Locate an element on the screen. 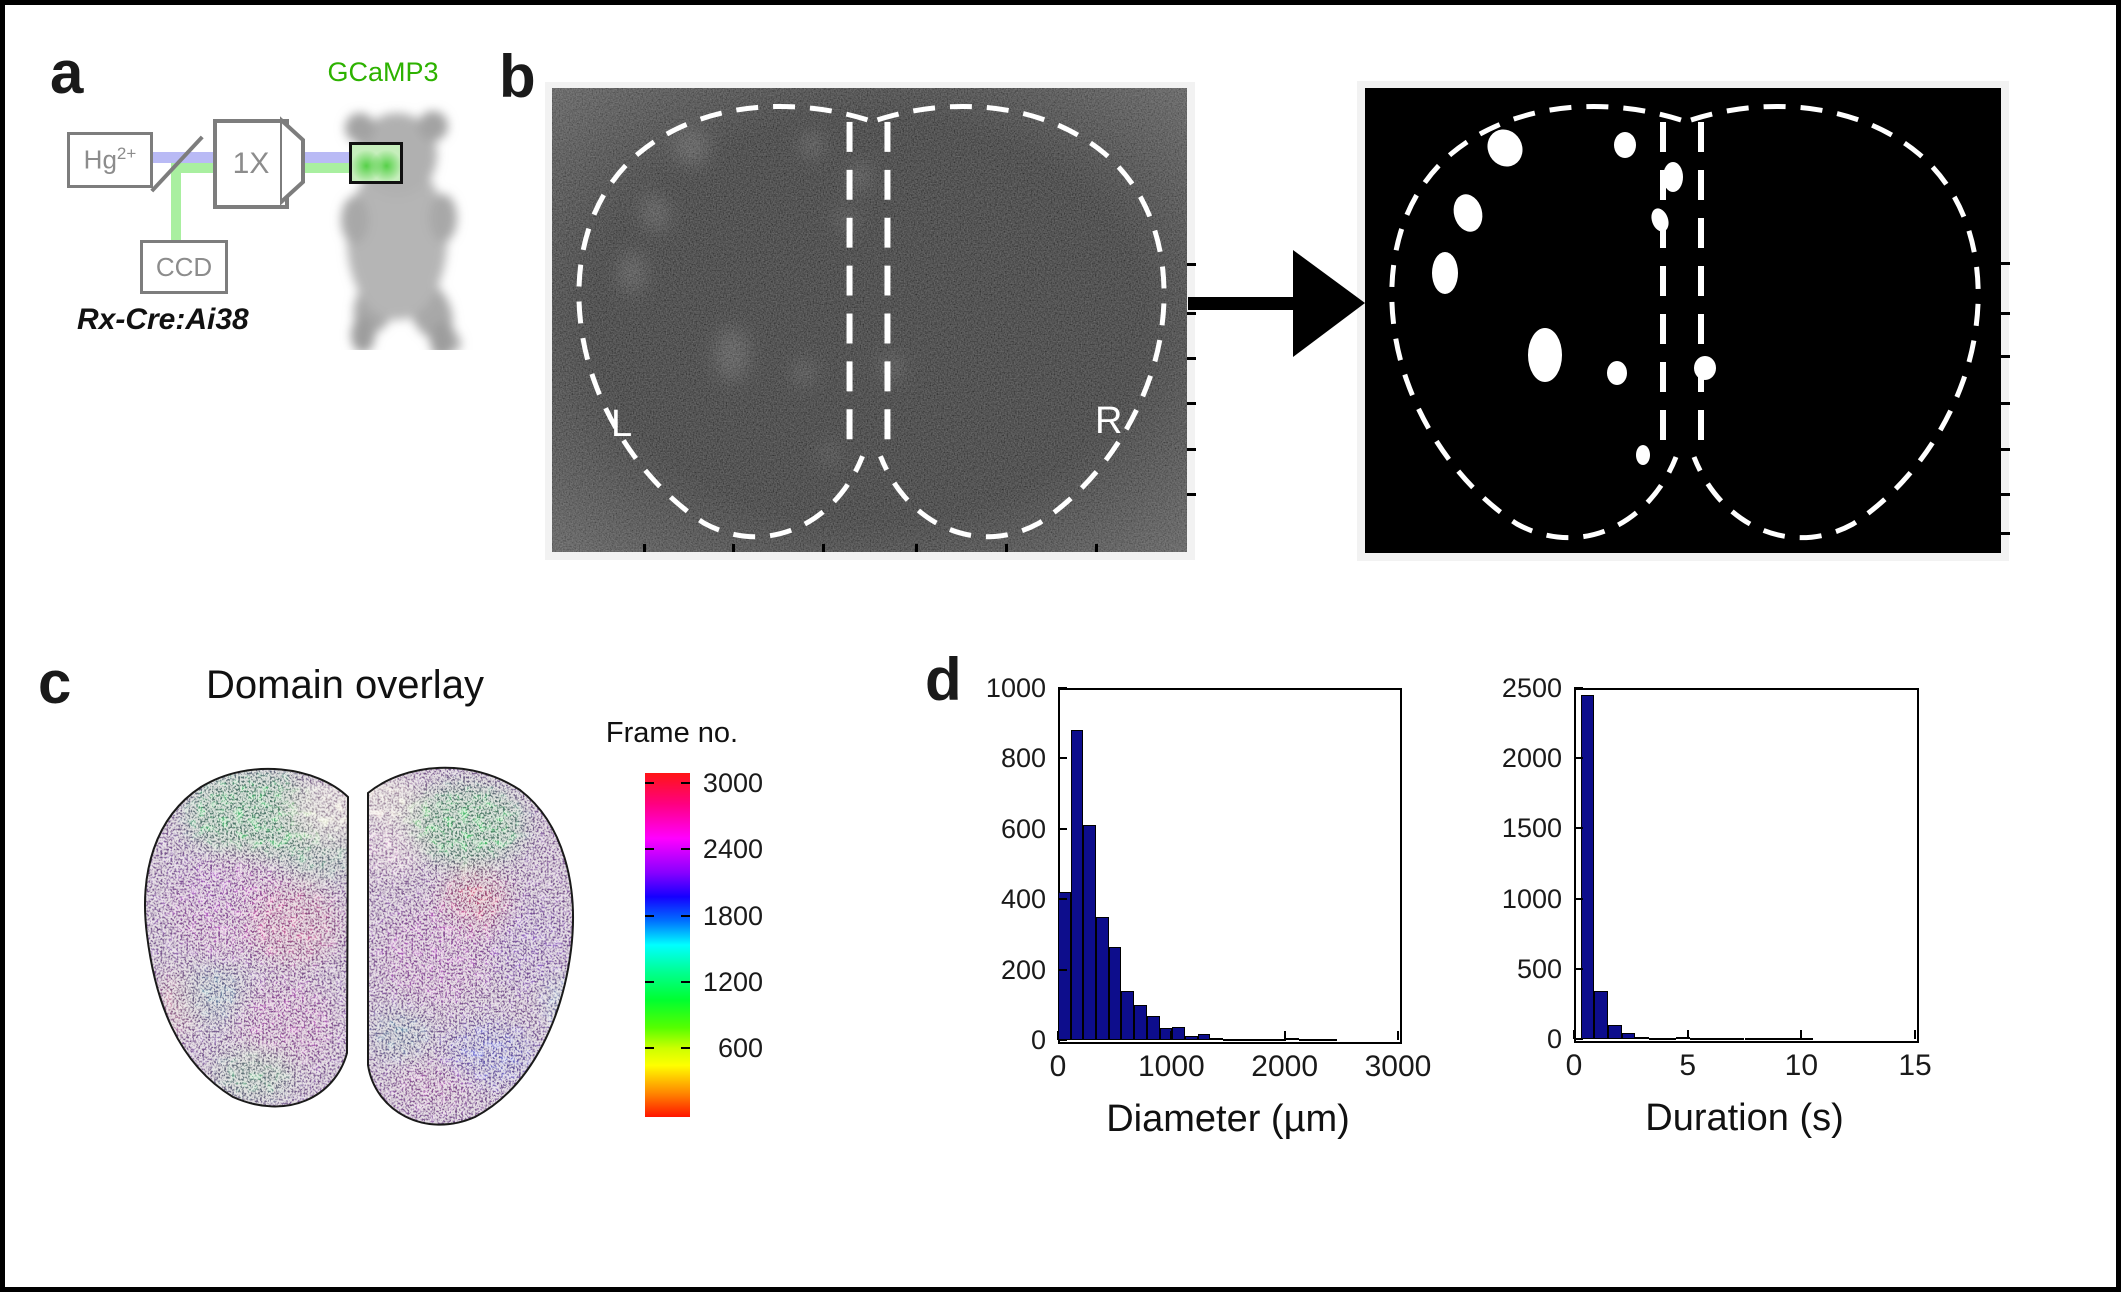 Image resolution: width=2121 pixels, height=1292 pixels. colorbar-tick-label: 1200 is located at coordinates (732, 981).